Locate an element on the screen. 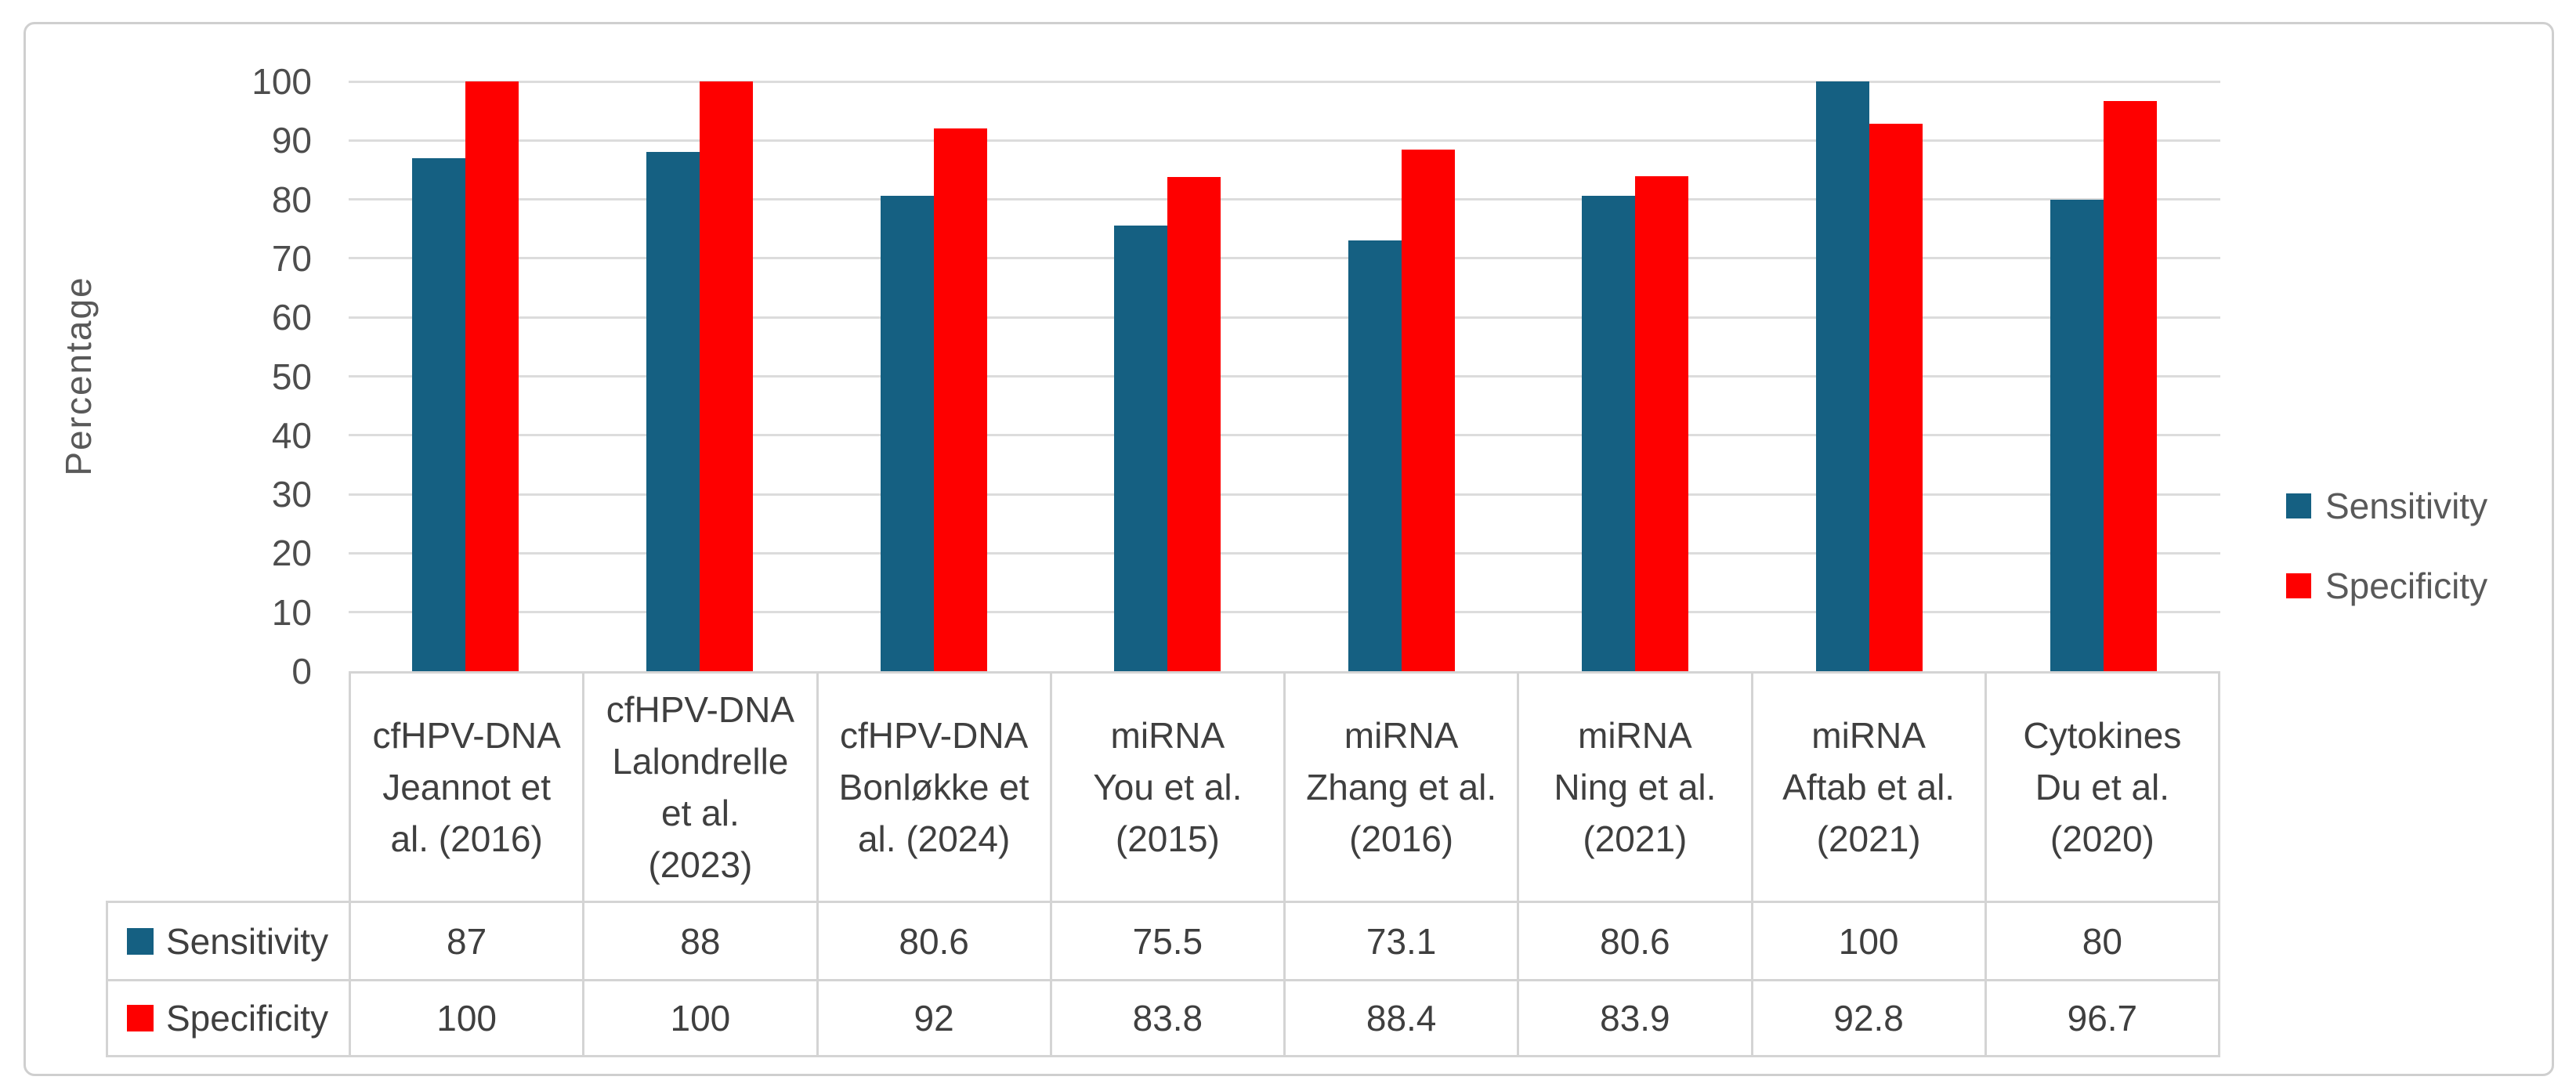  category-header-cell: miRNA Ning et al. (2021) is located at coordinates (1636, 788).